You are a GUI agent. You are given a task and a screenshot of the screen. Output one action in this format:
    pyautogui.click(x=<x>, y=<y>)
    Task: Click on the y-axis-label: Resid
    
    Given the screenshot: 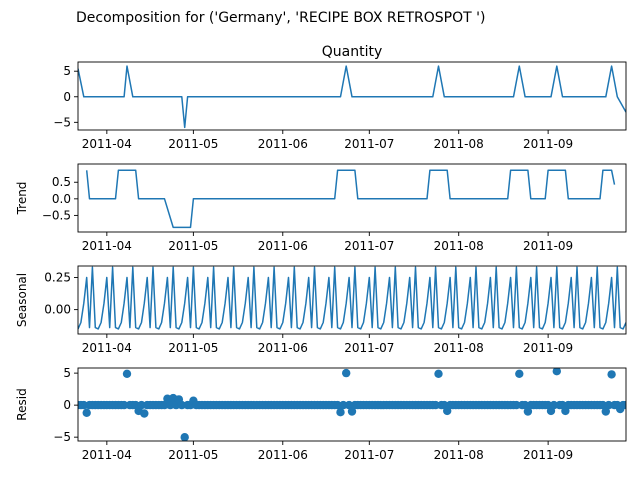 What is the action you would take?
    pyautogui.click(x=22, y=404)
    